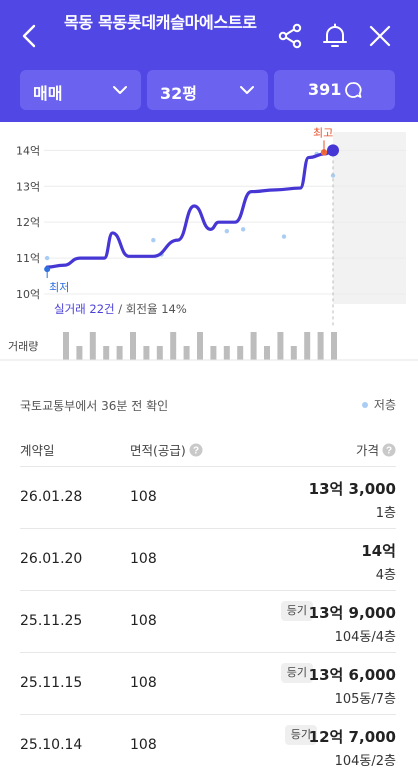 The width and height of the screenshot is (418, 782). What do you see at coordinates (190, 208) in the screenshot?
I see `price-line` at bounding box center [190, 208].